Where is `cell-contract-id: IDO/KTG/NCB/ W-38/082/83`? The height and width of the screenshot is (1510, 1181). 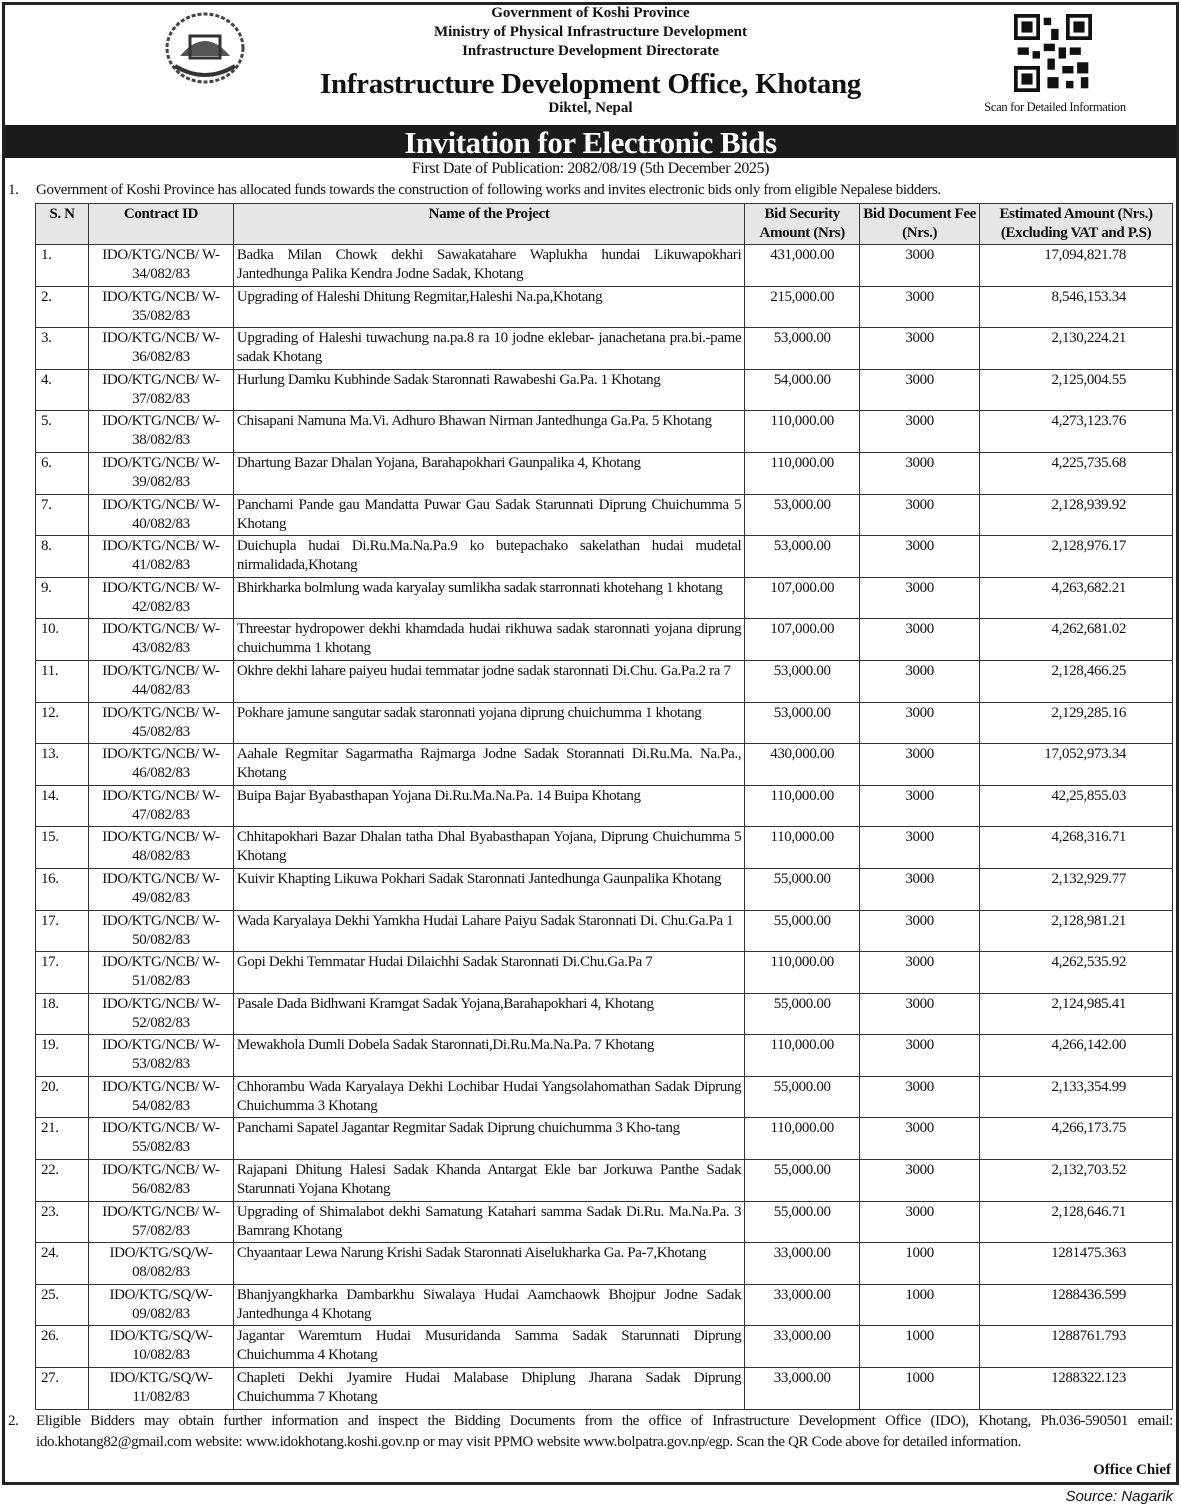 cell-contract-id: IDO/KTG/NCB/ W-38/082/83 is located at coordinates (160, 431).